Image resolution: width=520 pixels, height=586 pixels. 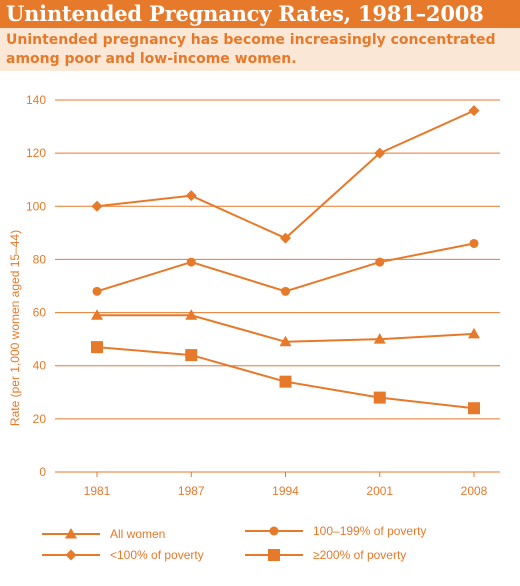 I want to click on y-axis-label: Rate (per 1,000 women aged 15–44), so click(x=15, y=328).